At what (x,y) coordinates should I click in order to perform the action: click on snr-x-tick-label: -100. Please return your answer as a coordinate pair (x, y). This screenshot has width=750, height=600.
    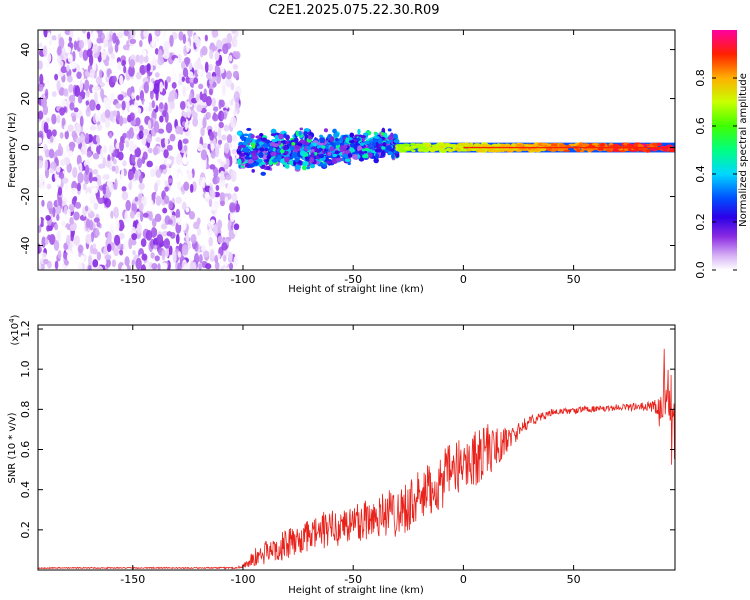
    Looking at the image, I should click on (243, 579).